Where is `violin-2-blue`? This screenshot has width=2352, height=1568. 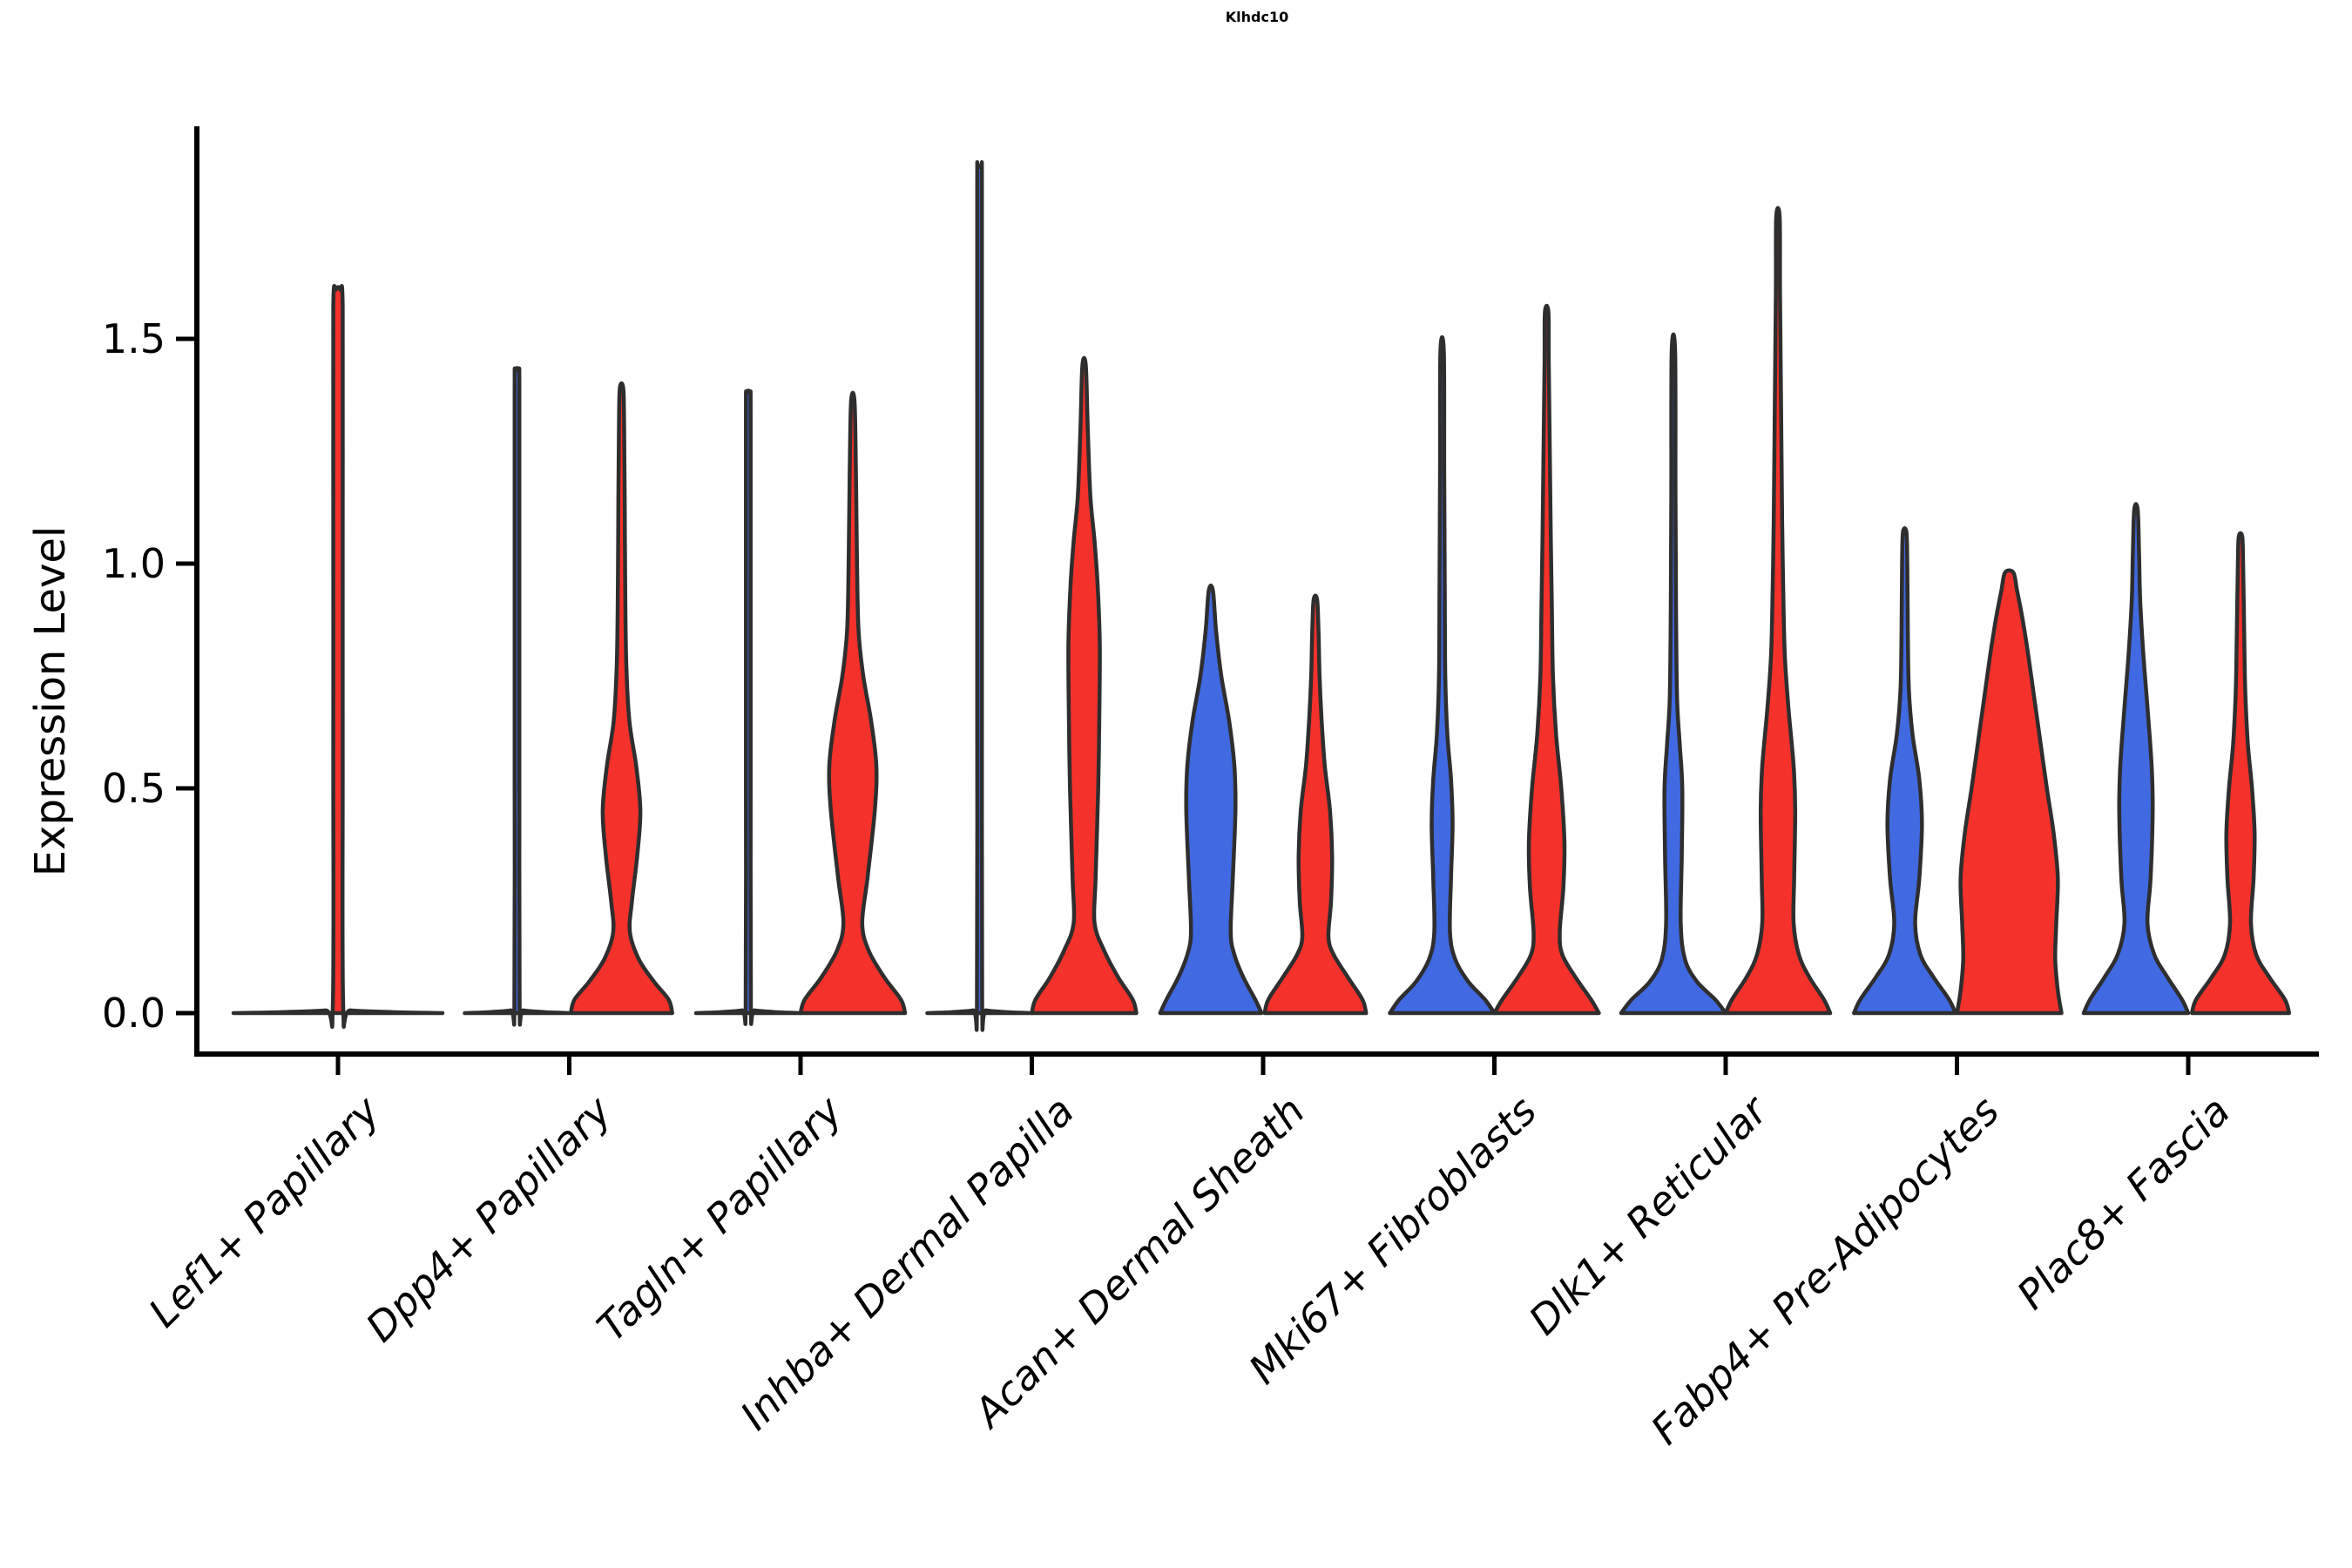
violin-2-blue is located at coordinates (748, 707).